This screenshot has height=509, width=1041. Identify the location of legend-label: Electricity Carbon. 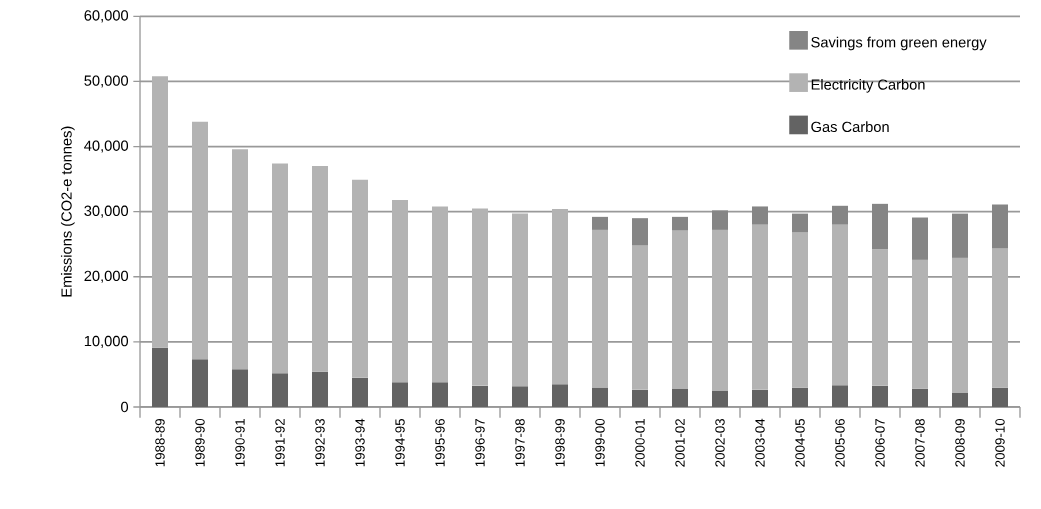
(868, 85).